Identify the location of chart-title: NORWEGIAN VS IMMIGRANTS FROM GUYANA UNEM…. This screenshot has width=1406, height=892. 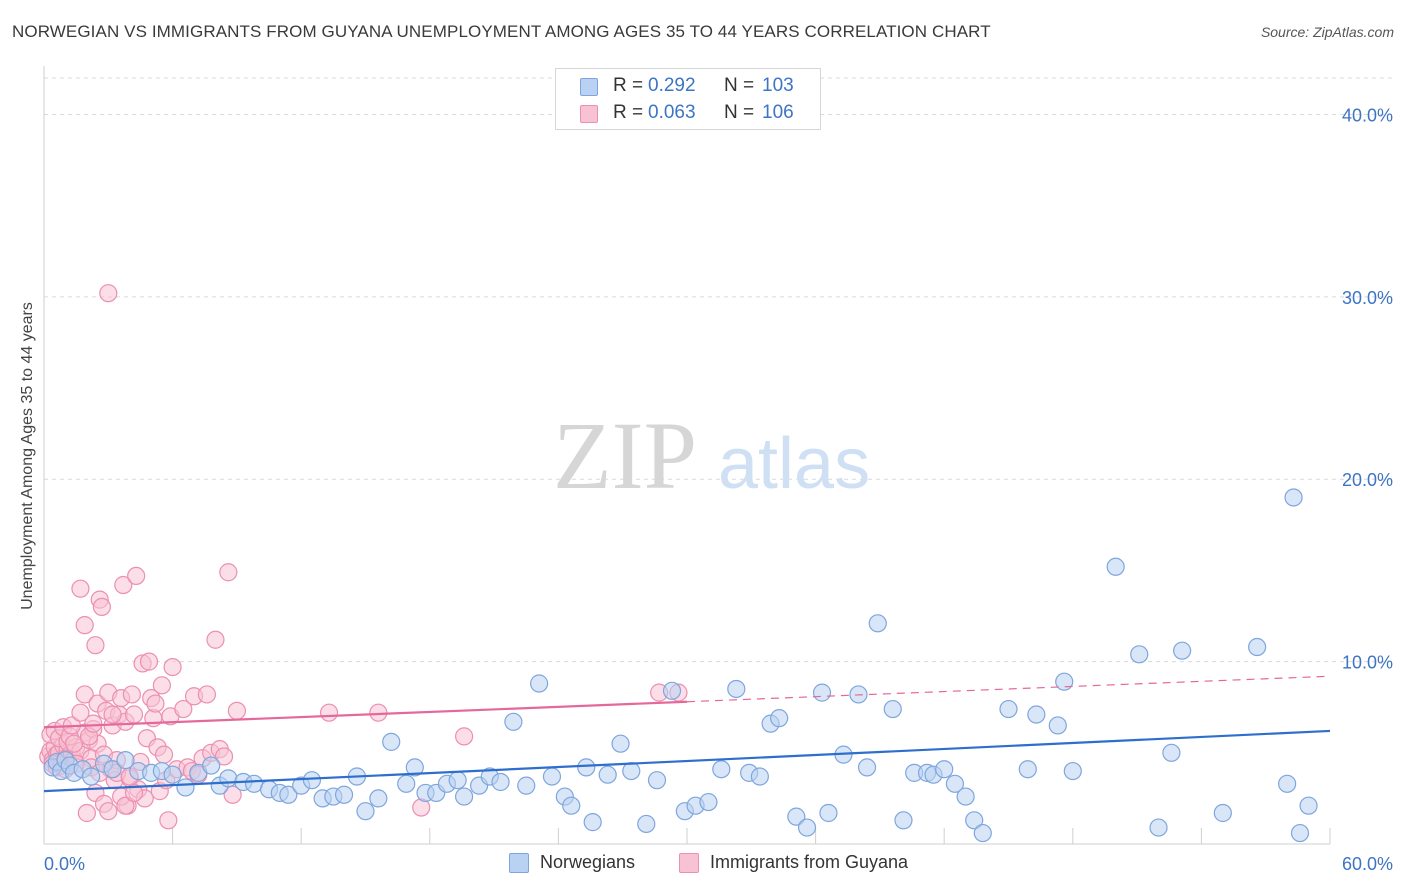
(501, 31).